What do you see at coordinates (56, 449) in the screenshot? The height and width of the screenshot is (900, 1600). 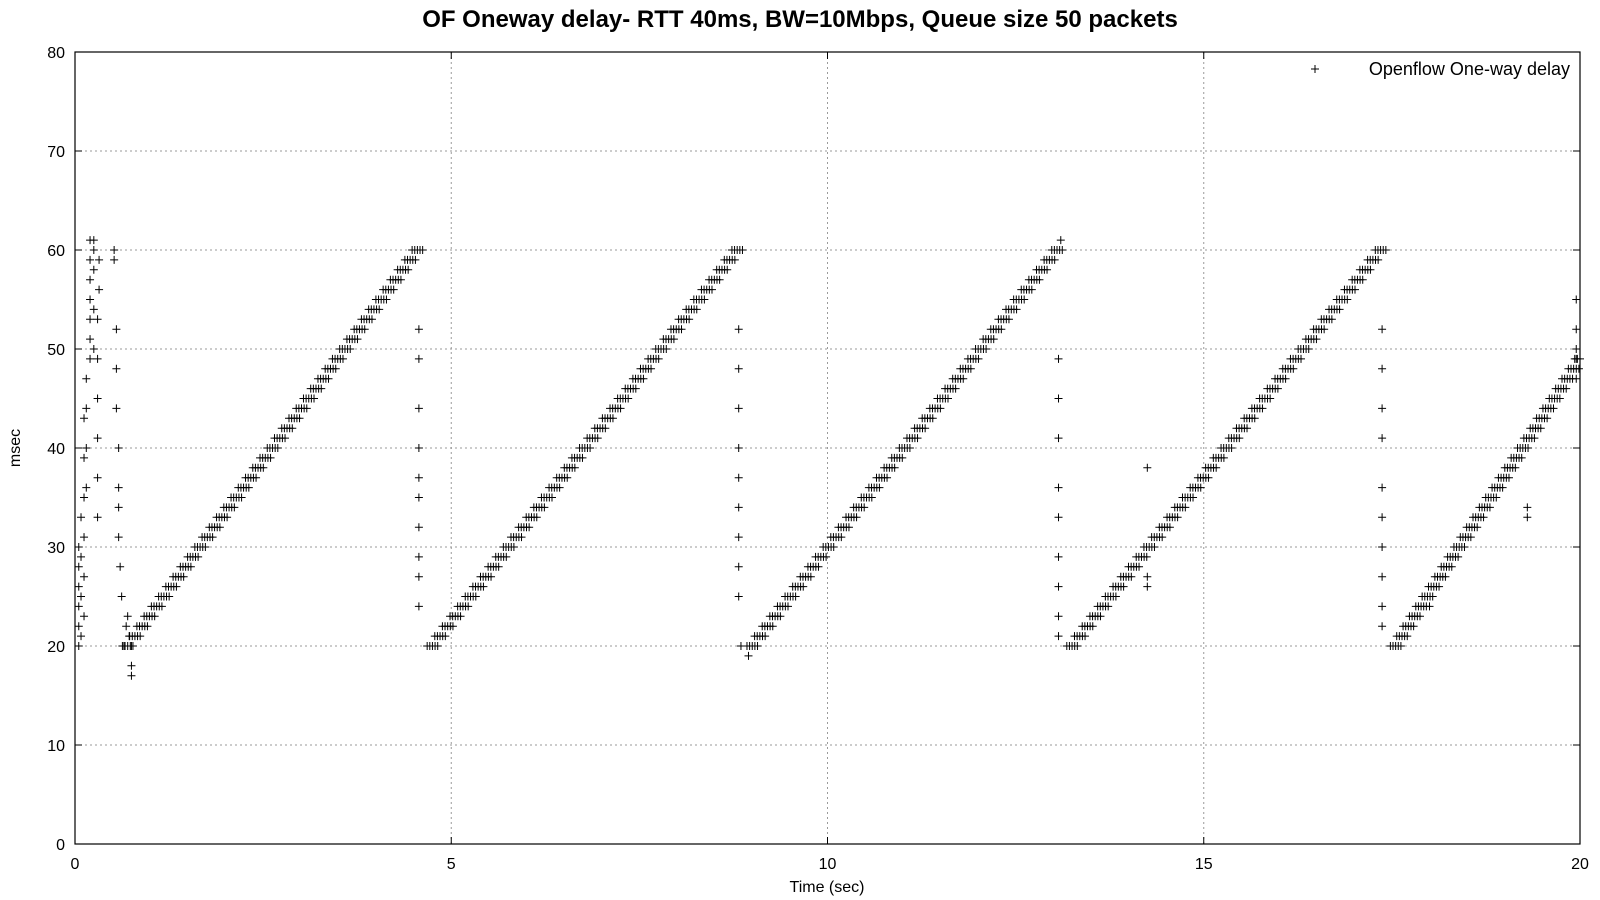 I see `y-tick-label: 40` at bounding box center [56, 449].